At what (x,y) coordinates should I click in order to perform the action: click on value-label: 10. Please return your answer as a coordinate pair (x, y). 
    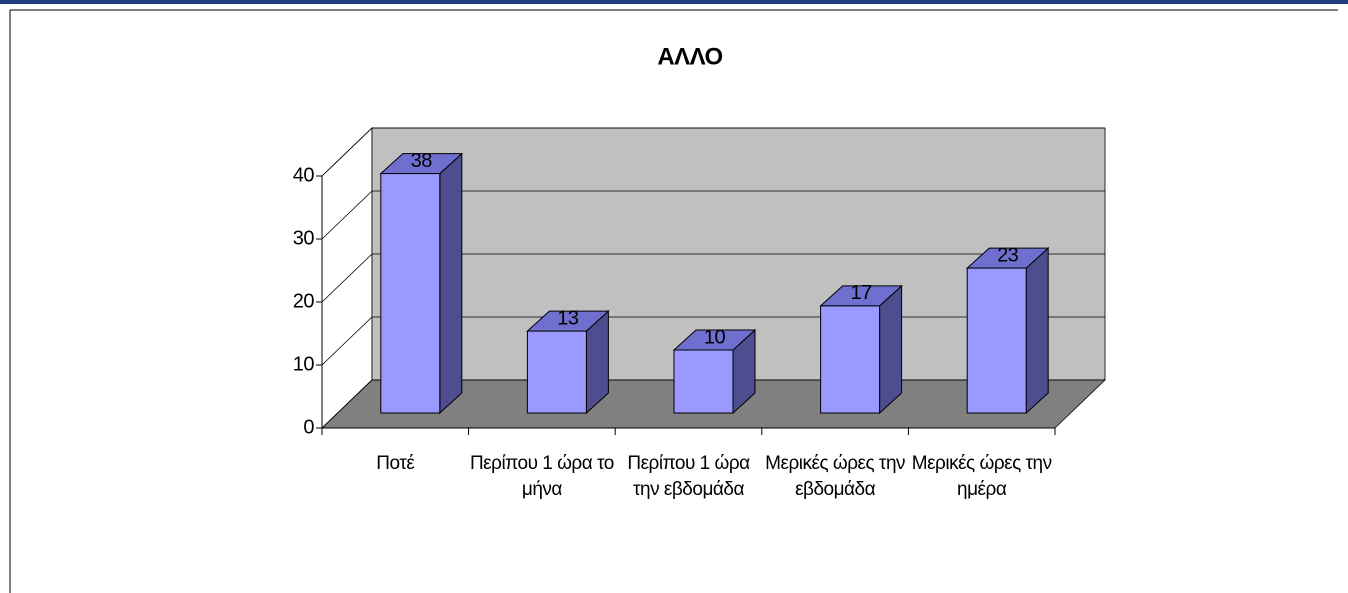
    Looking at the image, I should click on (715, 337).